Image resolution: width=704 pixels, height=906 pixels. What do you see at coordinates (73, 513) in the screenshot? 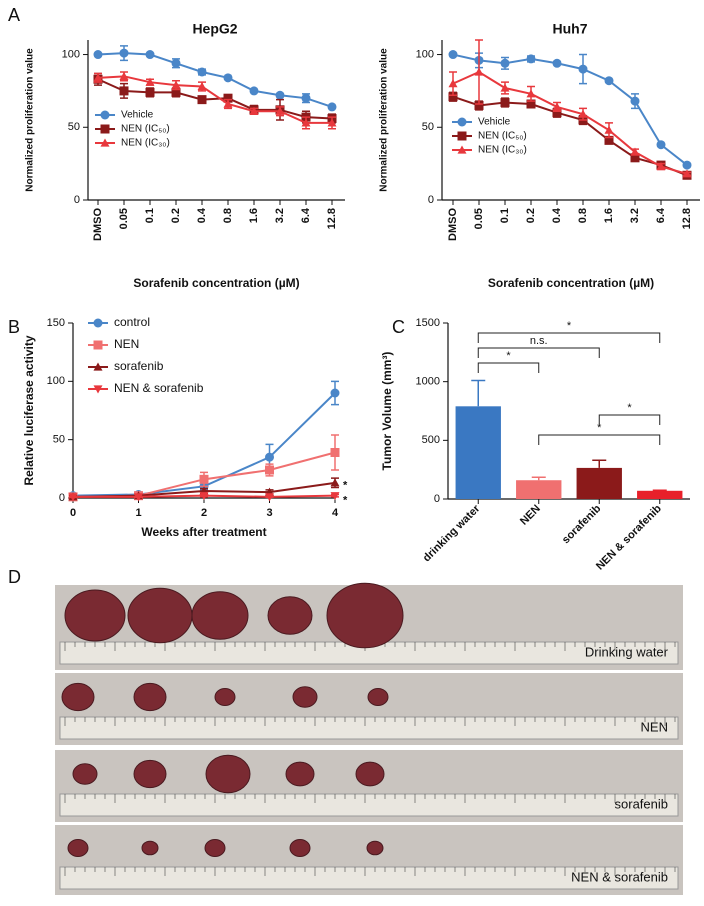
I see `x-tick-label: 0` at bounding box center [73, 513].